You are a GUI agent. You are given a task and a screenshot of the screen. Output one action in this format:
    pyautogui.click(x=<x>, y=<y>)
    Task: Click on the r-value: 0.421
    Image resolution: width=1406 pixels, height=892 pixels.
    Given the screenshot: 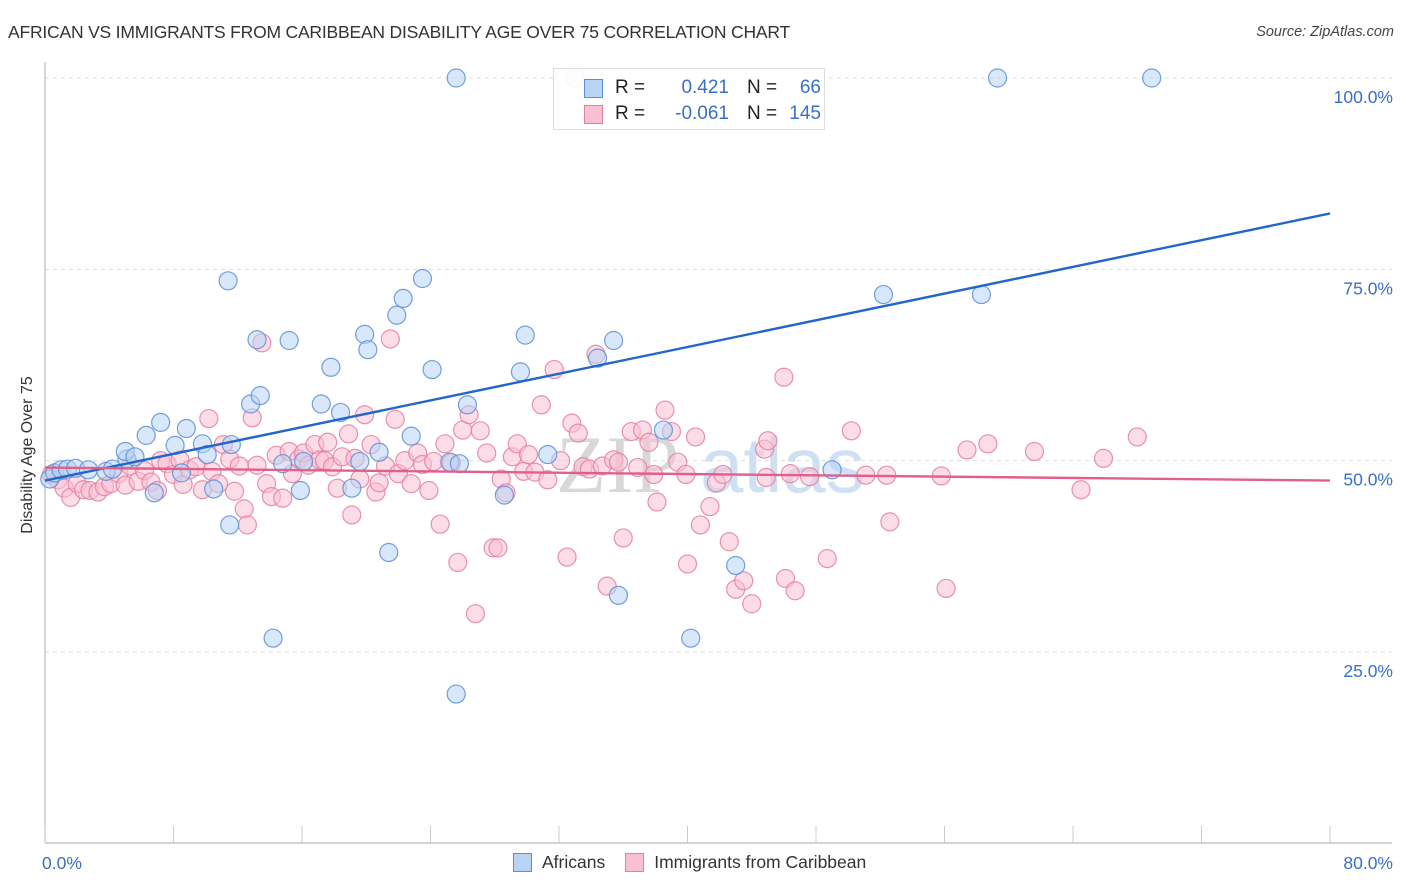 What is the action you would take?
    pyautogui.click(x=705, y=87)
    